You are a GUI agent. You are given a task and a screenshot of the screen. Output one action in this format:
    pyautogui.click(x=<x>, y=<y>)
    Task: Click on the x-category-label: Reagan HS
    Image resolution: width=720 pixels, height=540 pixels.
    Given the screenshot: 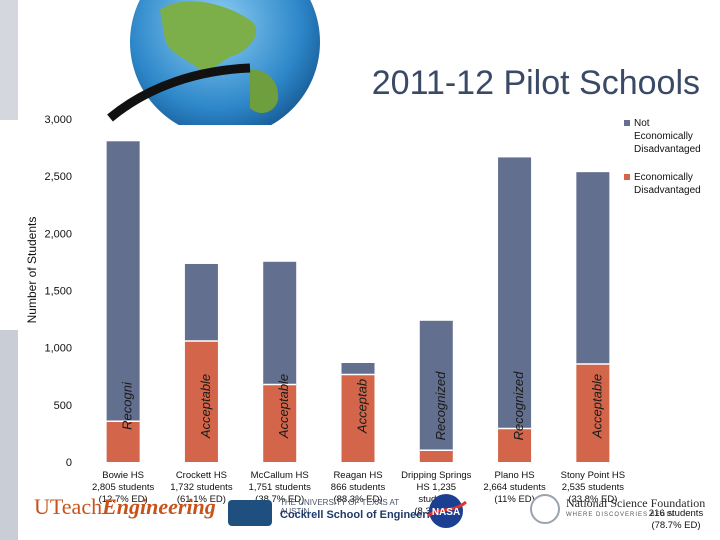 What is the action you would take?
    pyautogui.click(x=357, y=475)
    